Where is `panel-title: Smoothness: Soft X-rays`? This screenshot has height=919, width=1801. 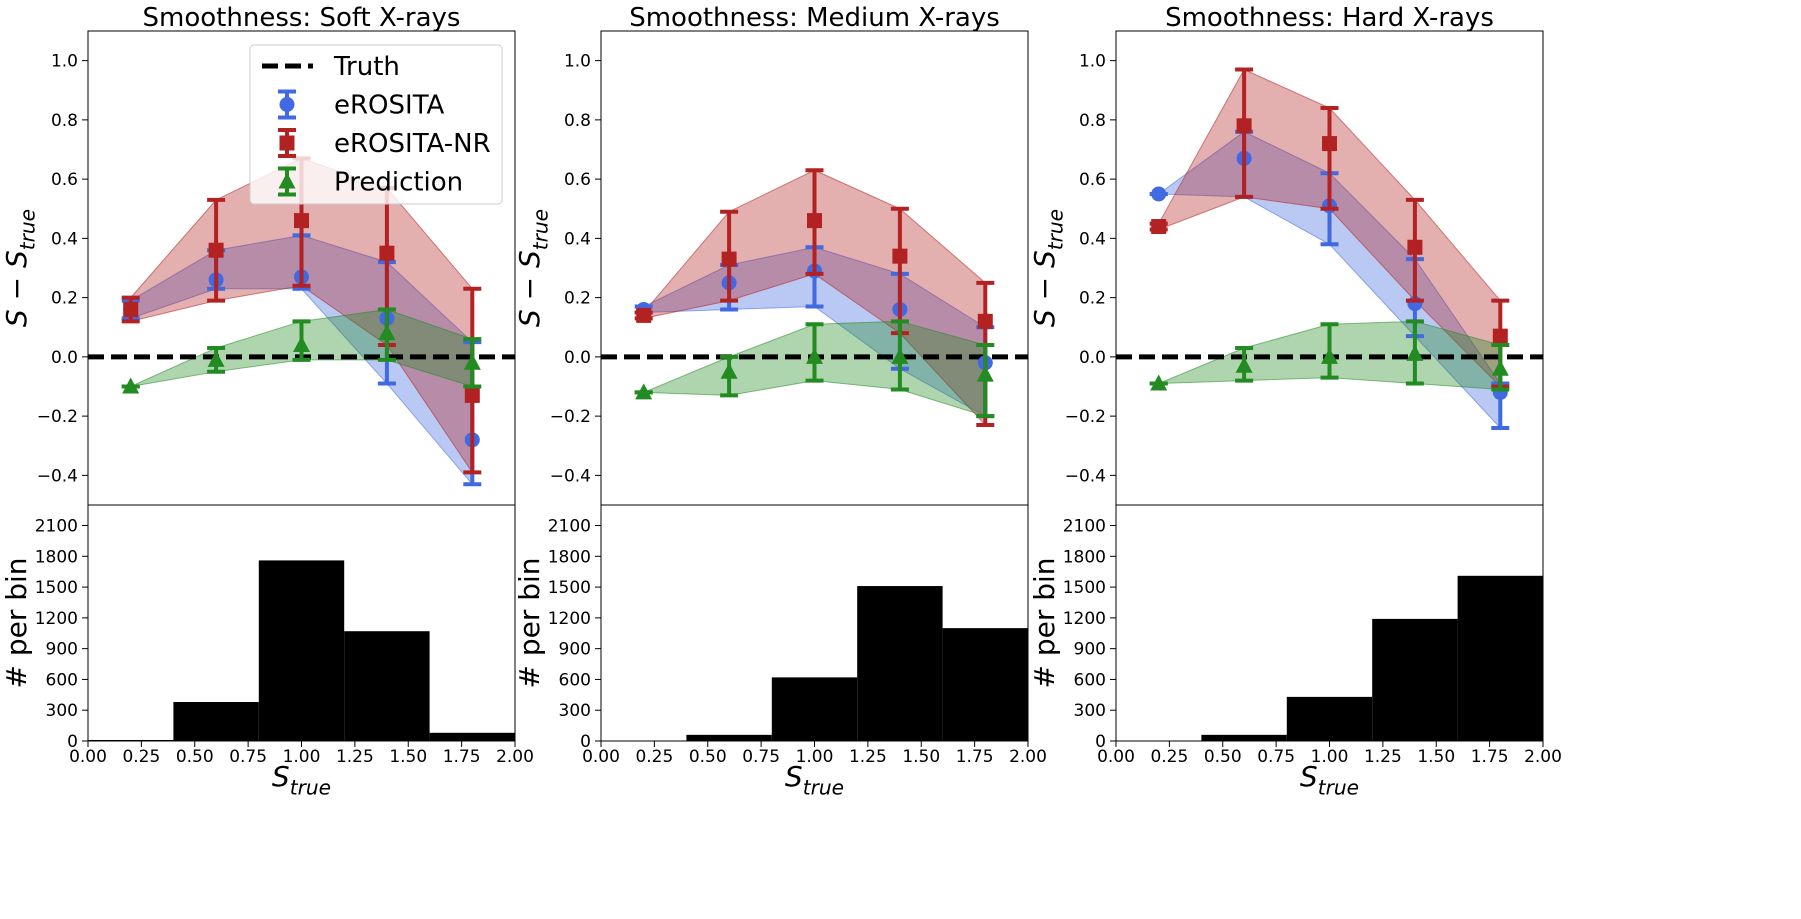
panel-title: Smoothness: Soft X-rays is located at coordinates (302, 18).